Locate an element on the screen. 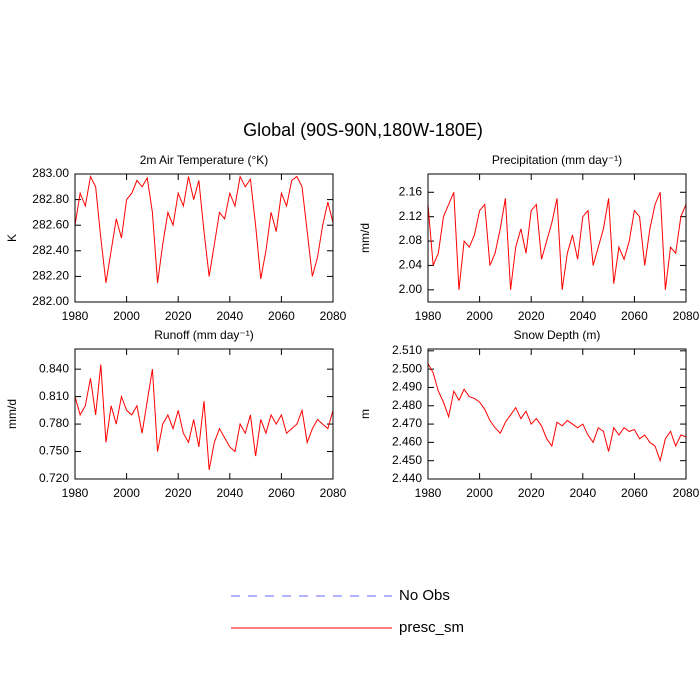  y-tick-label: 2.470 is located at coordinates (407, 423).